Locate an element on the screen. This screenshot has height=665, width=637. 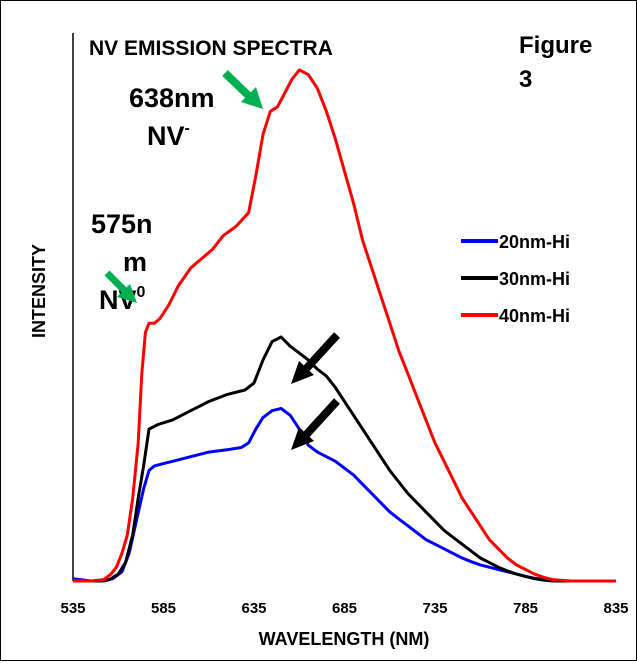
x-tick-label: 635 is located at coordinates (253, 608).